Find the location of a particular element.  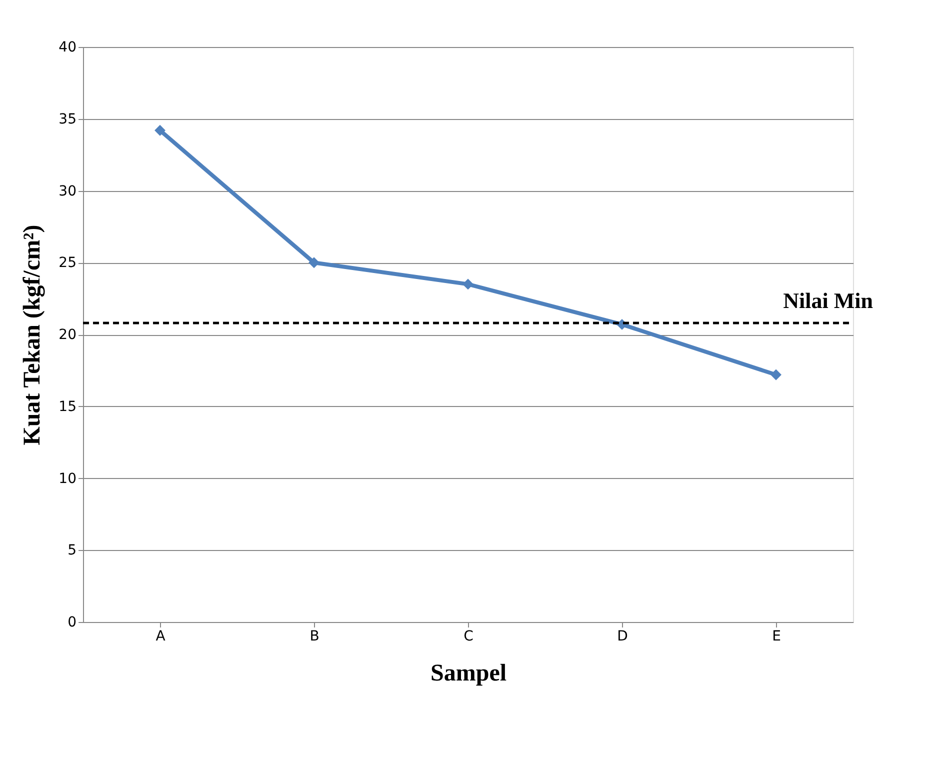

x-tick-label: A is located at coordinates (161, 636).